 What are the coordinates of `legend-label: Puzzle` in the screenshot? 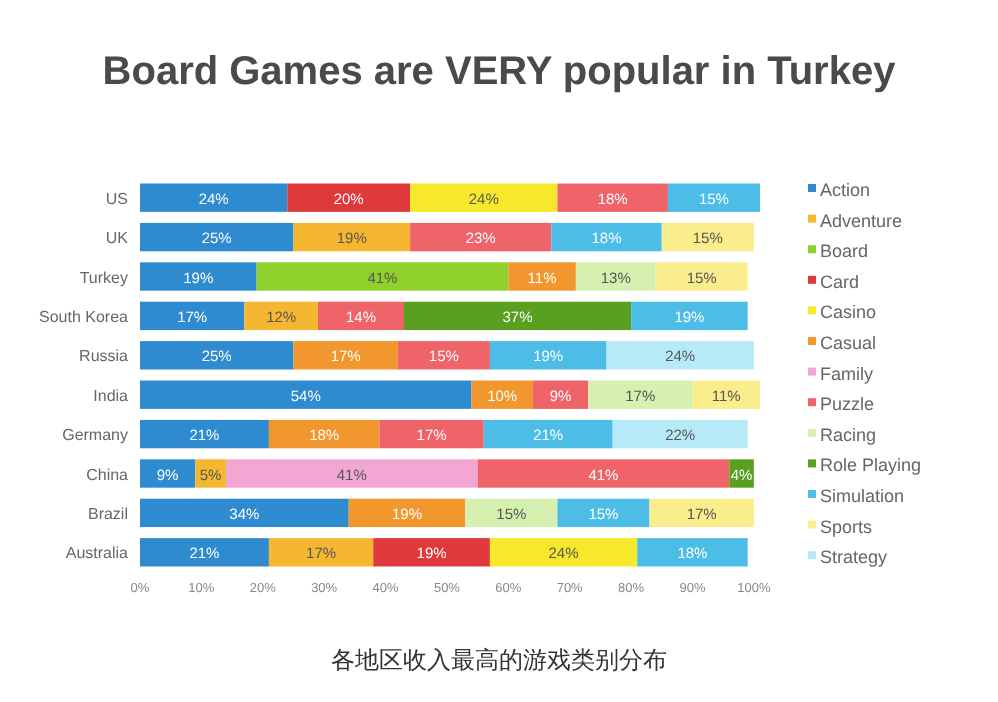 It's located at (847, 404).